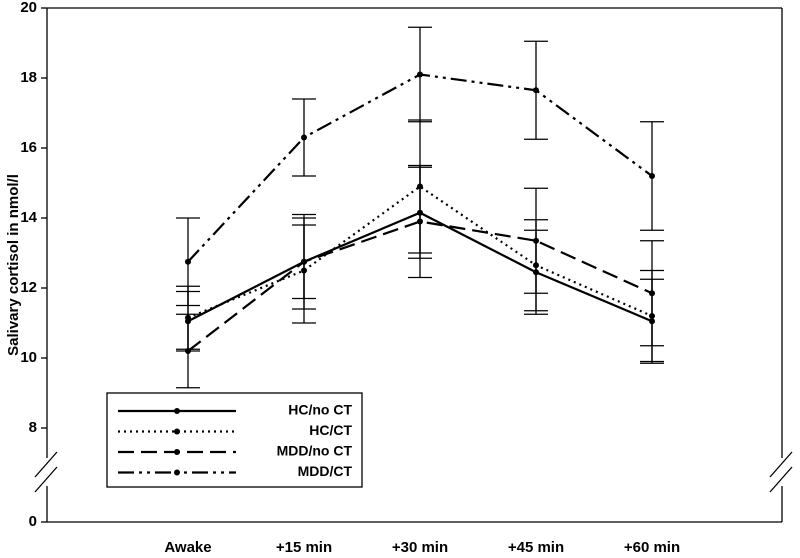  What do you see at coordinates (33, 521) in the screenshot?
I see `y-tick-label: 0` at bounding box center [33, 521].